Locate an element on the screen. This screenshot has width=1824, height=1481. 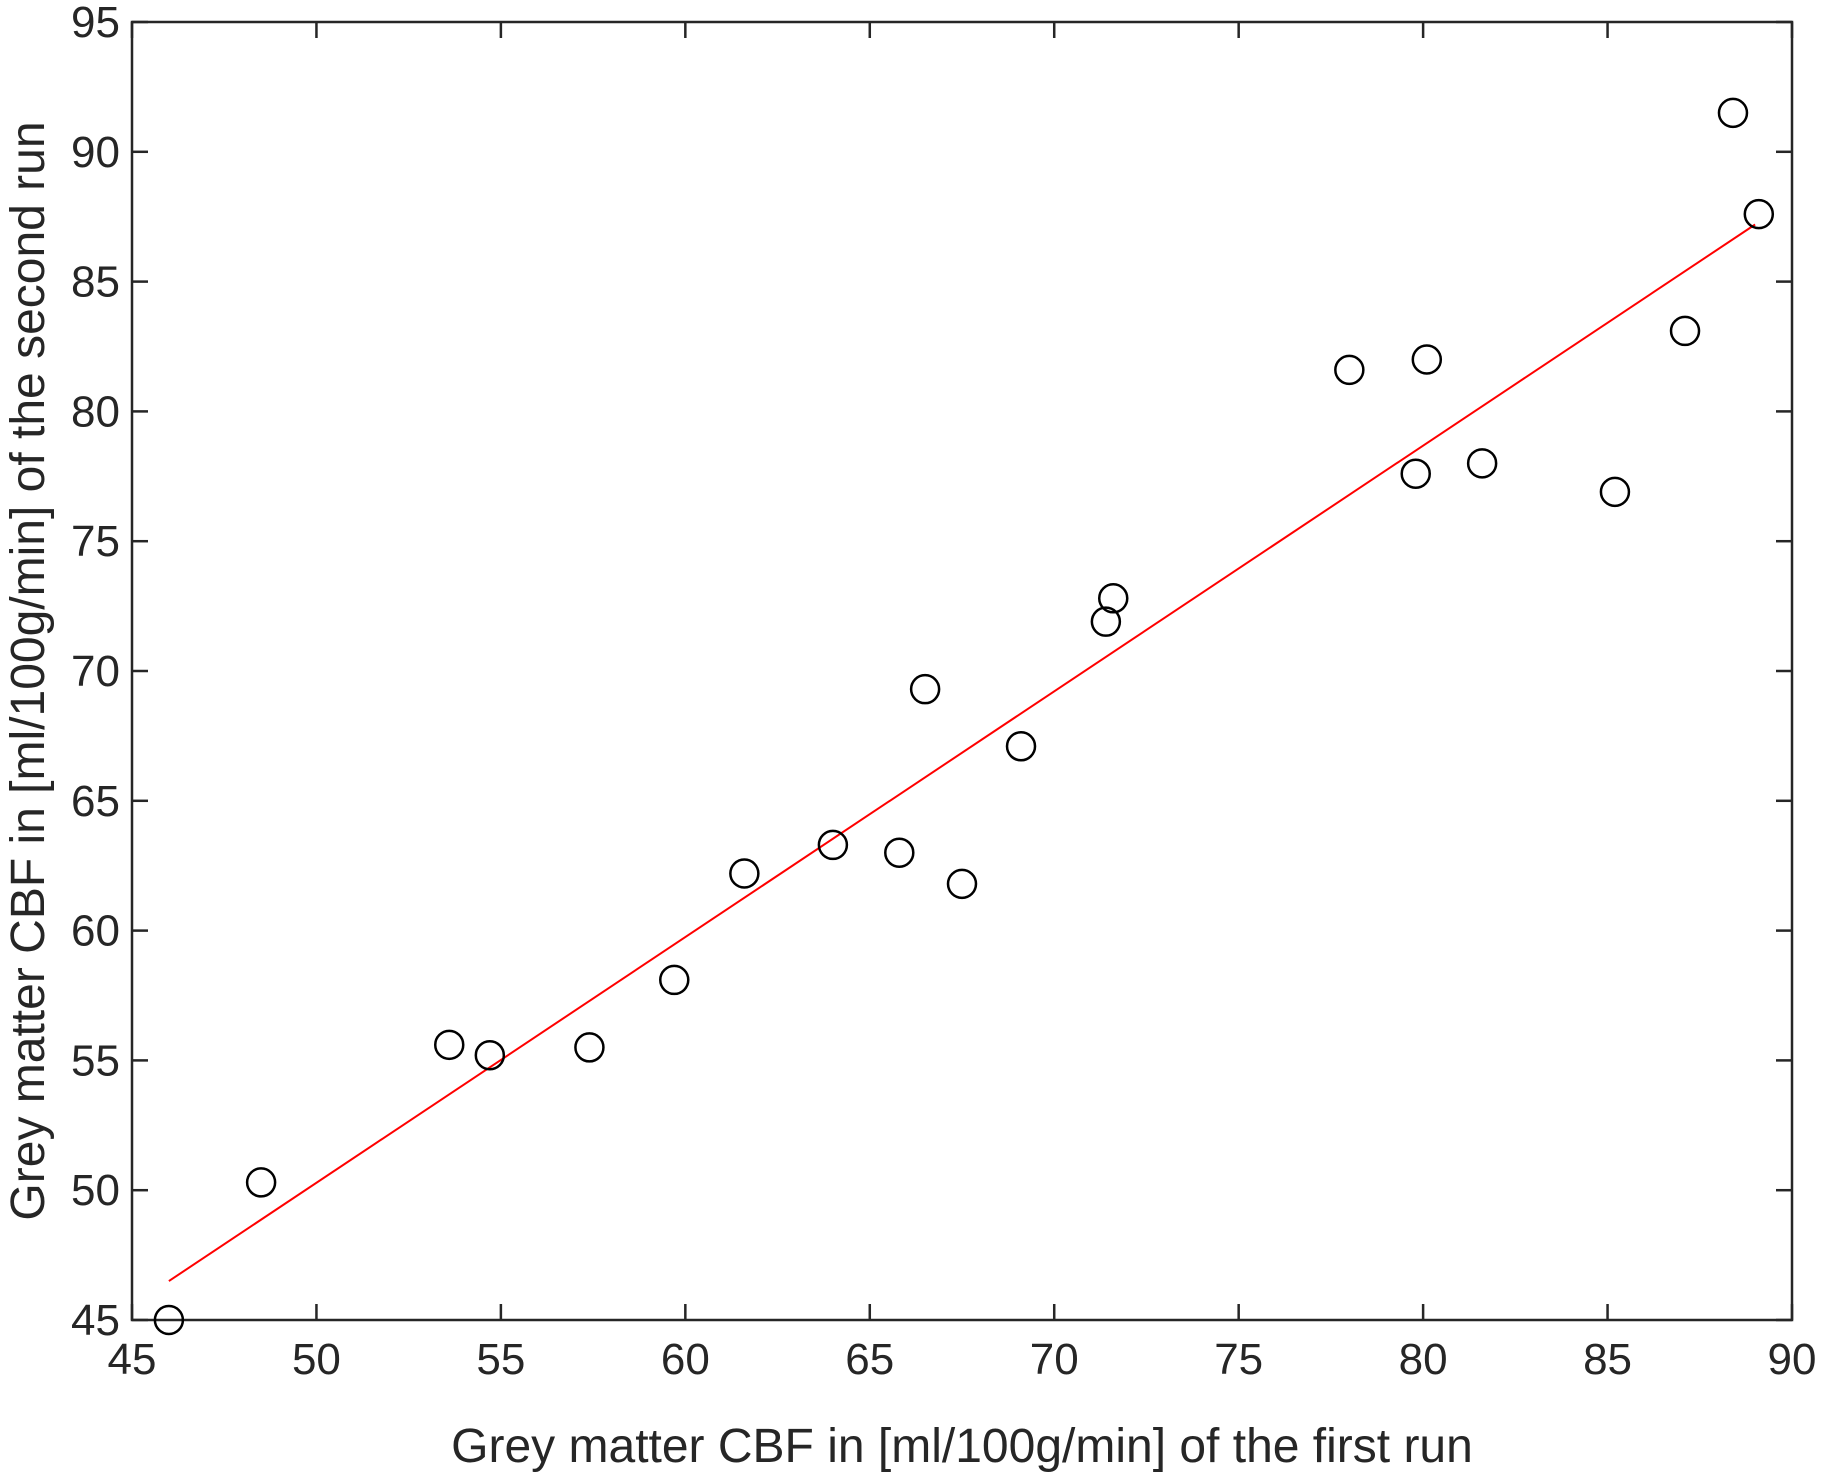
y-tick-label: 95 is located at coordinates (95, 23).